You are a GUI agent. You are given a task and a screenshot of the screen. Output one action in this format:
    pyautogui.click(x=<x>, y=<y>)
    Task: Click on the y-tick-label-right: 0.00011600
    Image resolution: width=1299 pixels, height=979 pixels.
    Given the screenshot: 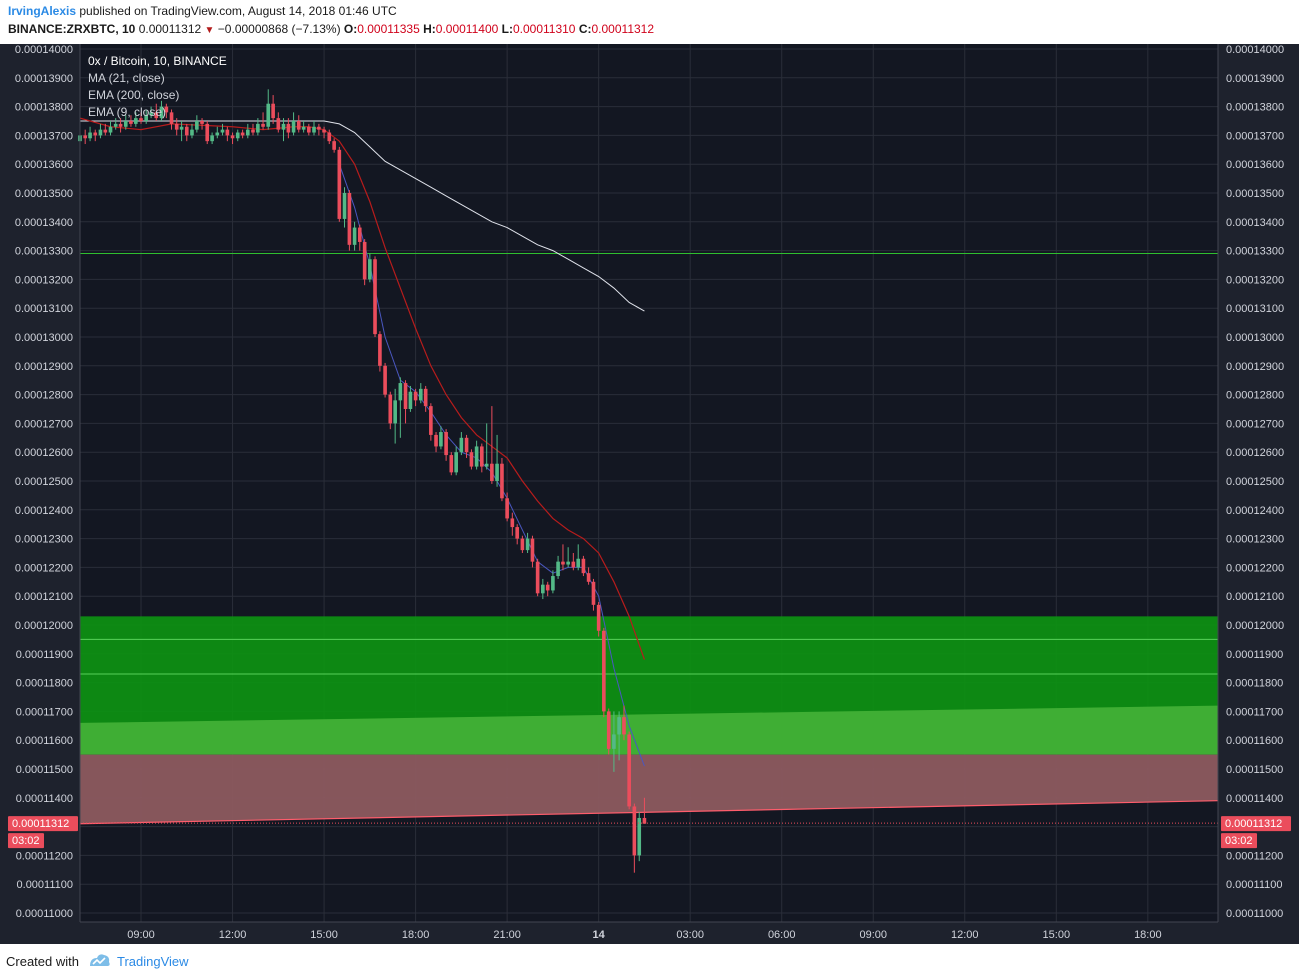 What is the action you would take?
    pyautogui.click(x=1254, y=741)
    